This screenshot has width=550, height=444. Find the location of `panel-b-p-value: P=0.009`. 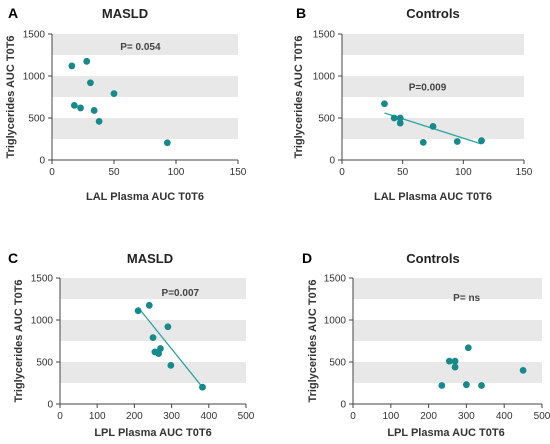

panel-b-p-value: P=0.009 is located at coordinates (428, 87).